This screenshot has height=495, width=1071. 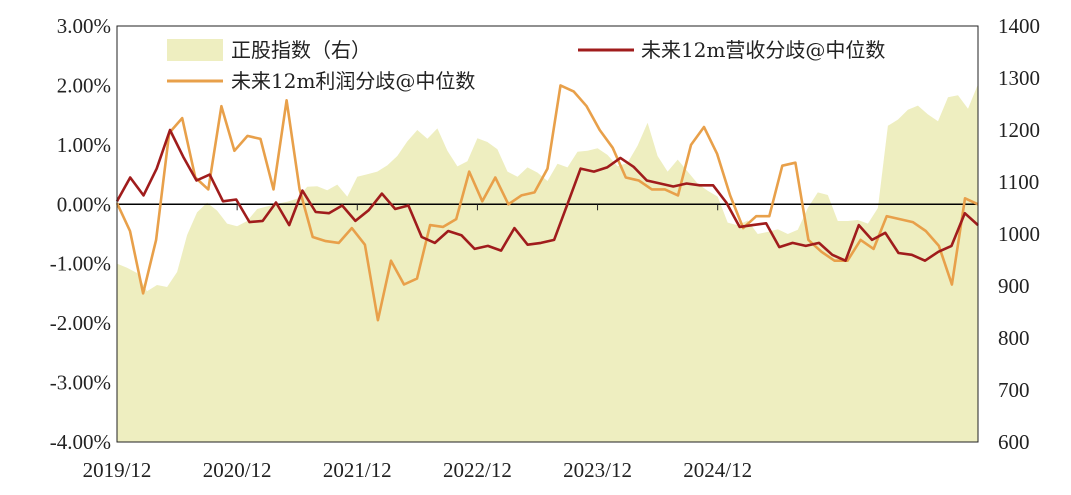 What do you see at coordinates (80, 264) in the screenshot?
I see `left-tick-label: -1.00%` at bounding box center [80, 264].